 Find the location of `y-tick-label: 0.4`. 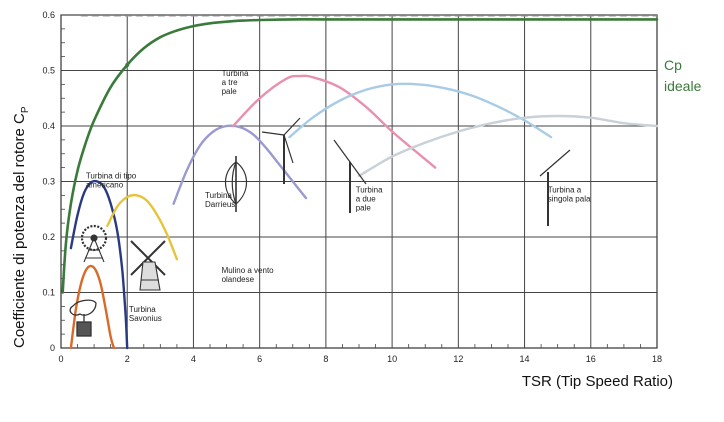

y-tick-label: 0.4 is located at coordinates (48, 126).